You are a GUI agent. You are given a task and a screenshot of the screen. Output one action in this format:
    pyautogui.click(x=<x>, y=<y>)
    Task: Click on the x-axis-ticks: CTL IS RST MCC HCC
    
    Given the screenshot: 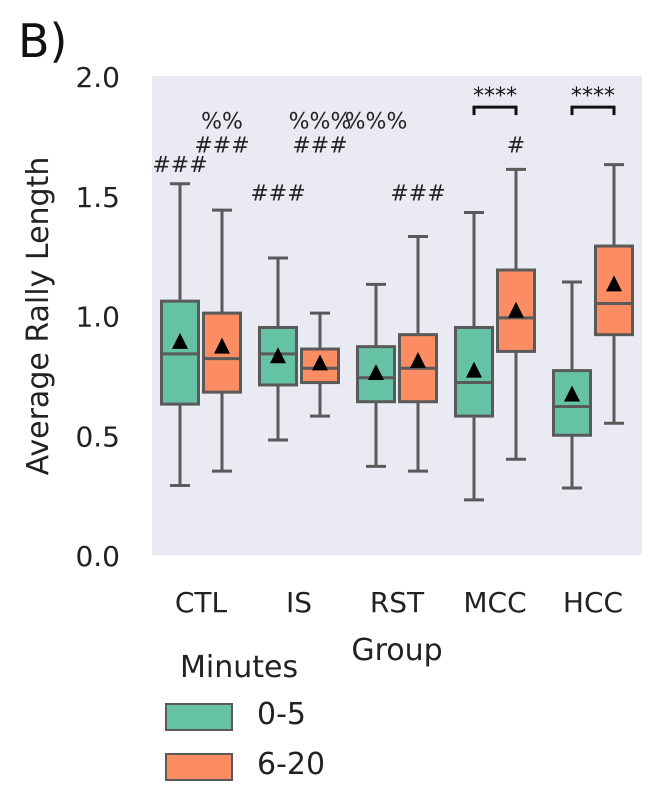 What is the action you would take?
    pyautogui.click(x=399, y=602)
    